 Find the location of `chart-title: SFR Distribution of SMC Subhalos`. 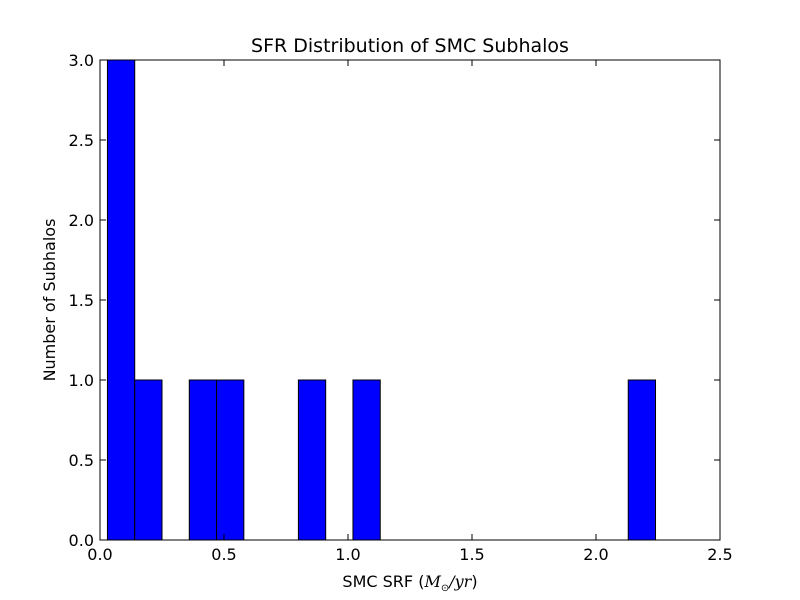

chart-title: SFR Distribution of SMC Subhalos is located at coordinates (410, 46).